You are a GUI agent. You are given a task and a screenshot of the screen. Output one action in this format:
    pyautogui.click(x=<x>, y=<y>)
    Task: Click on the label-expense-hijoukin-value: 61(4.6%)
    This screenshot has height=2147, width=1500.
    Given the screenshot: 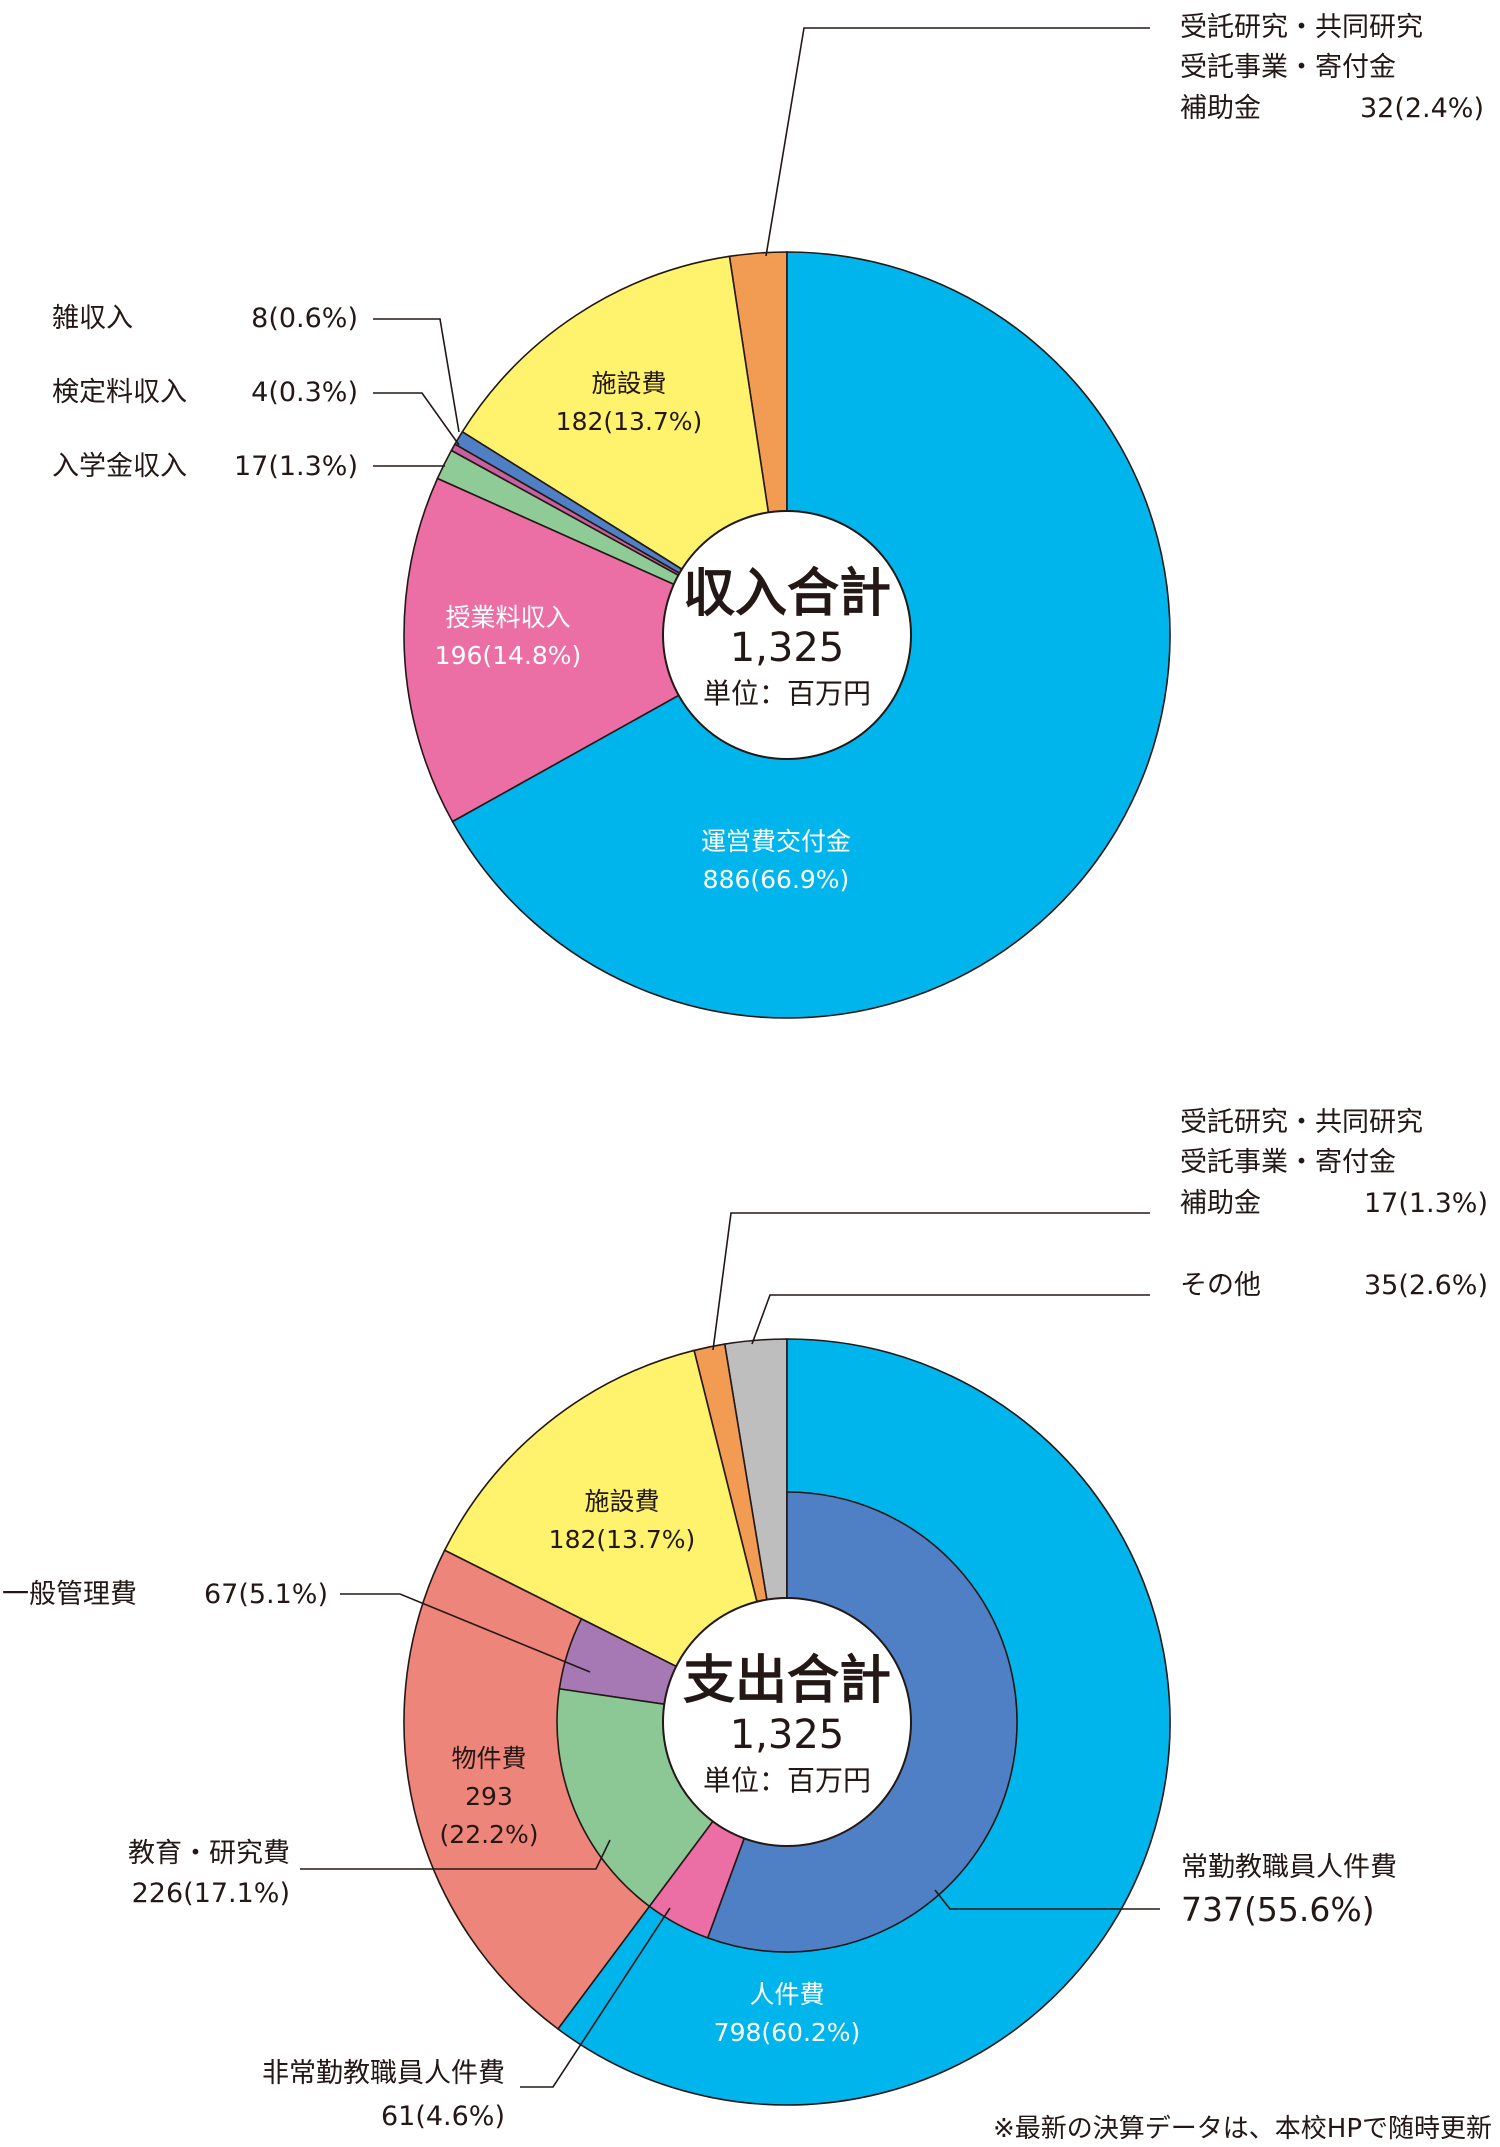 What is the action you would take?
    pyautogui.click(x=443, y=2116)
    